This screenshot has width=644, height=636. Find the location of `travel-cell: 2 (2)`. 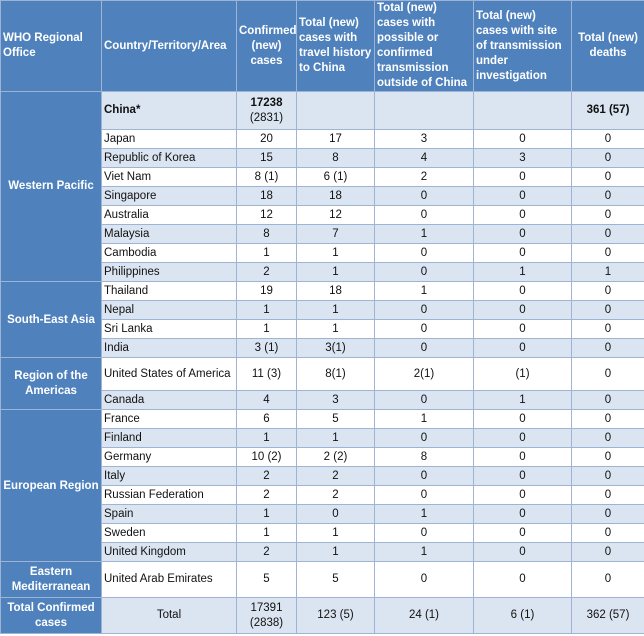

travel-cell: 2 (2) is located at coordinates (335, 457).